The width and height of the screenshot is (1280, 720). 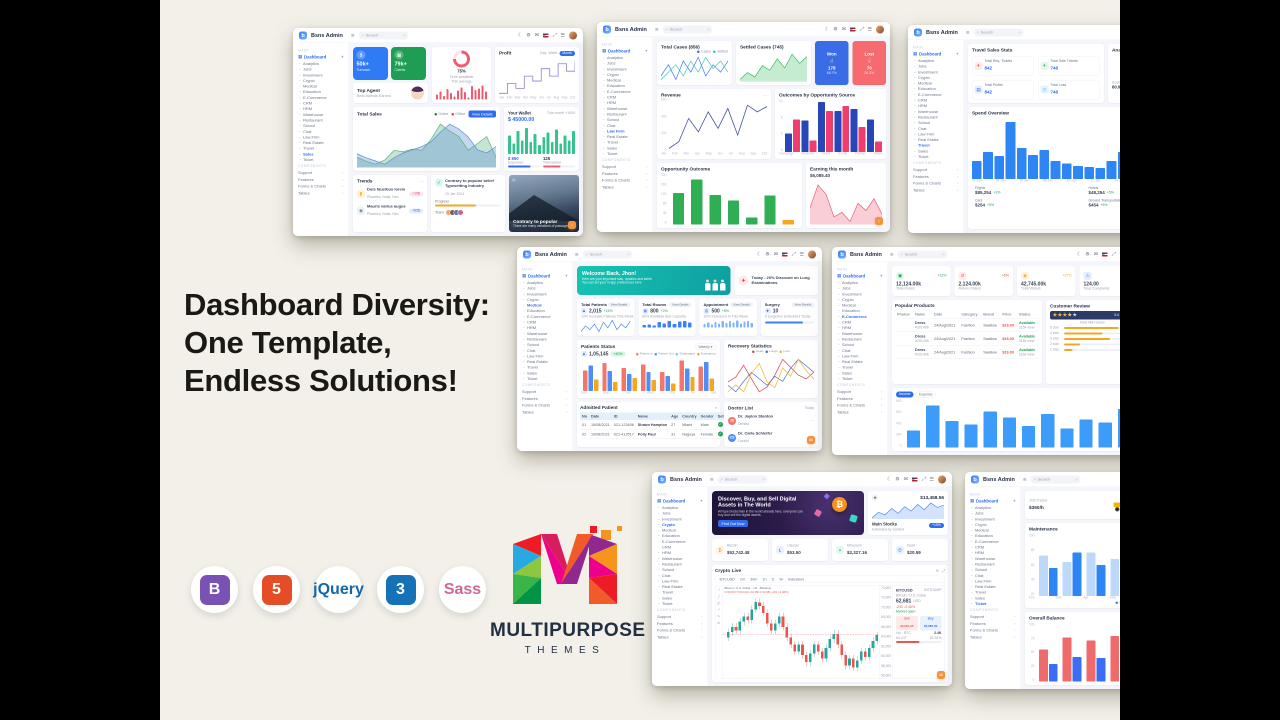 What do you see at coordinates (907, 623) in the screenshot?
I see `sell-button: Sell 62,681.05` at bounding box center [907, 623].